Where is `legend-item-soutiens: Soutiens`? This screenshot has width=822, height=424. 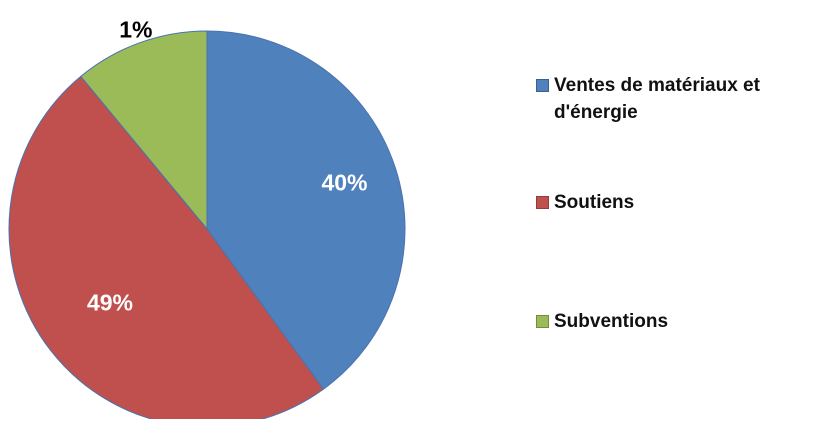
legend-item-soutiens: Soutiens is located at coordinates (675, 202).